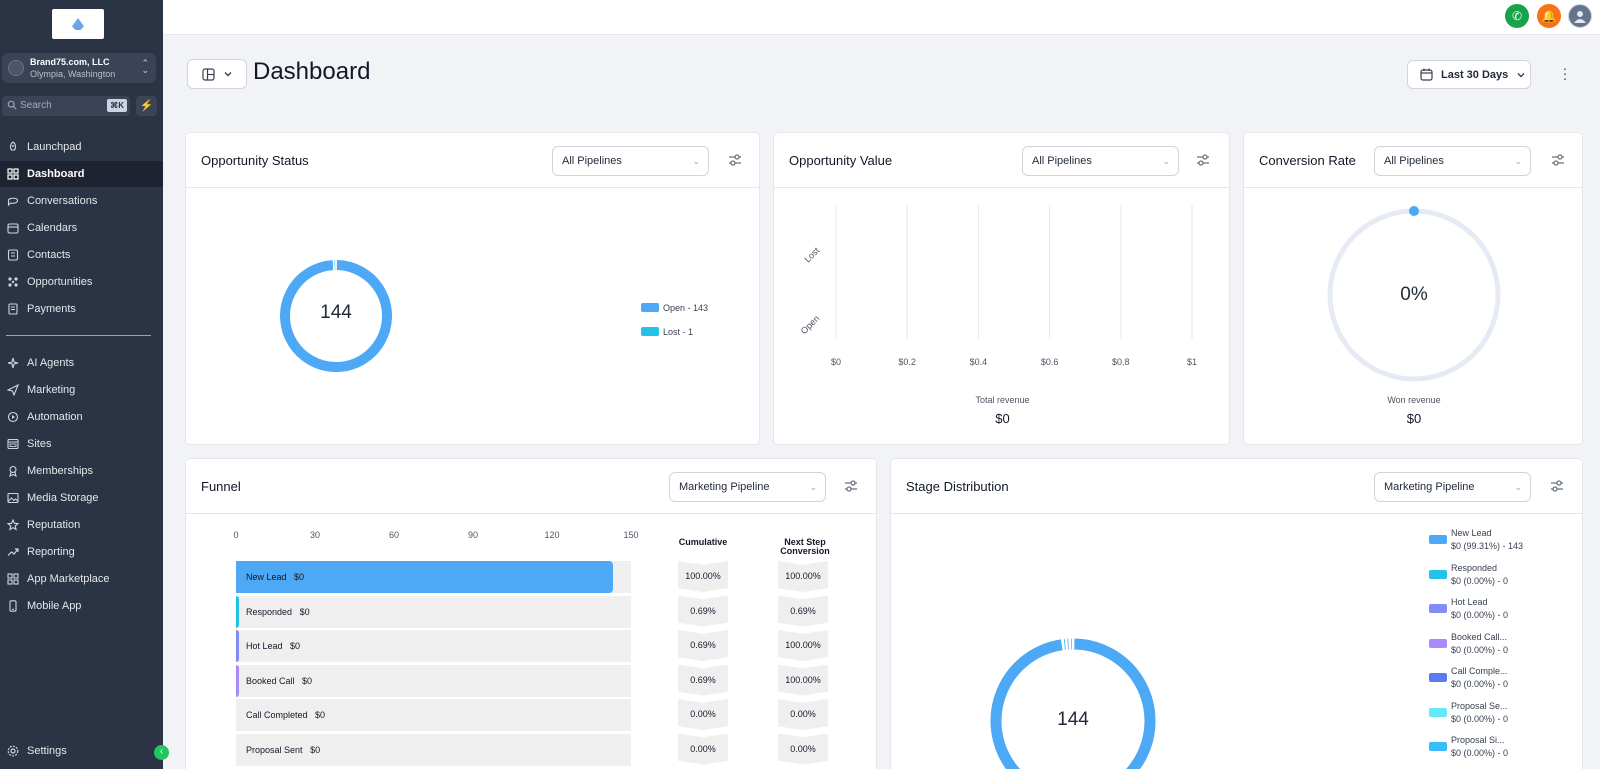  What do you see at coordinates (236, 535) in the screenshot?
I see `x-tick-label: 0` at bounding box center [236, 535].